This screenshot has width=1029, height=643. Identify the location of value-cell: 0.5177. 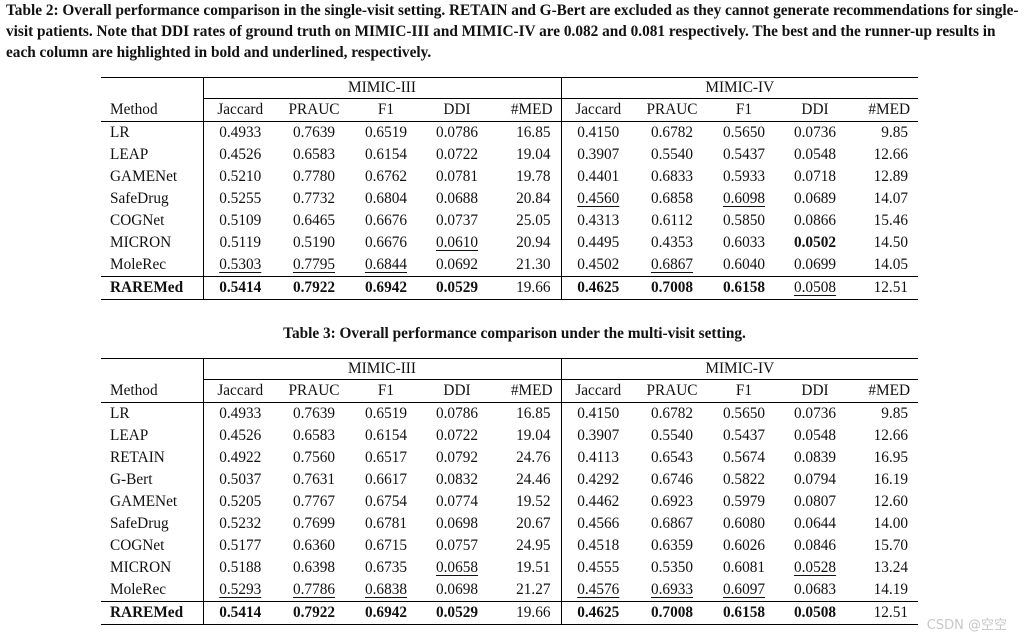
(239, 546).